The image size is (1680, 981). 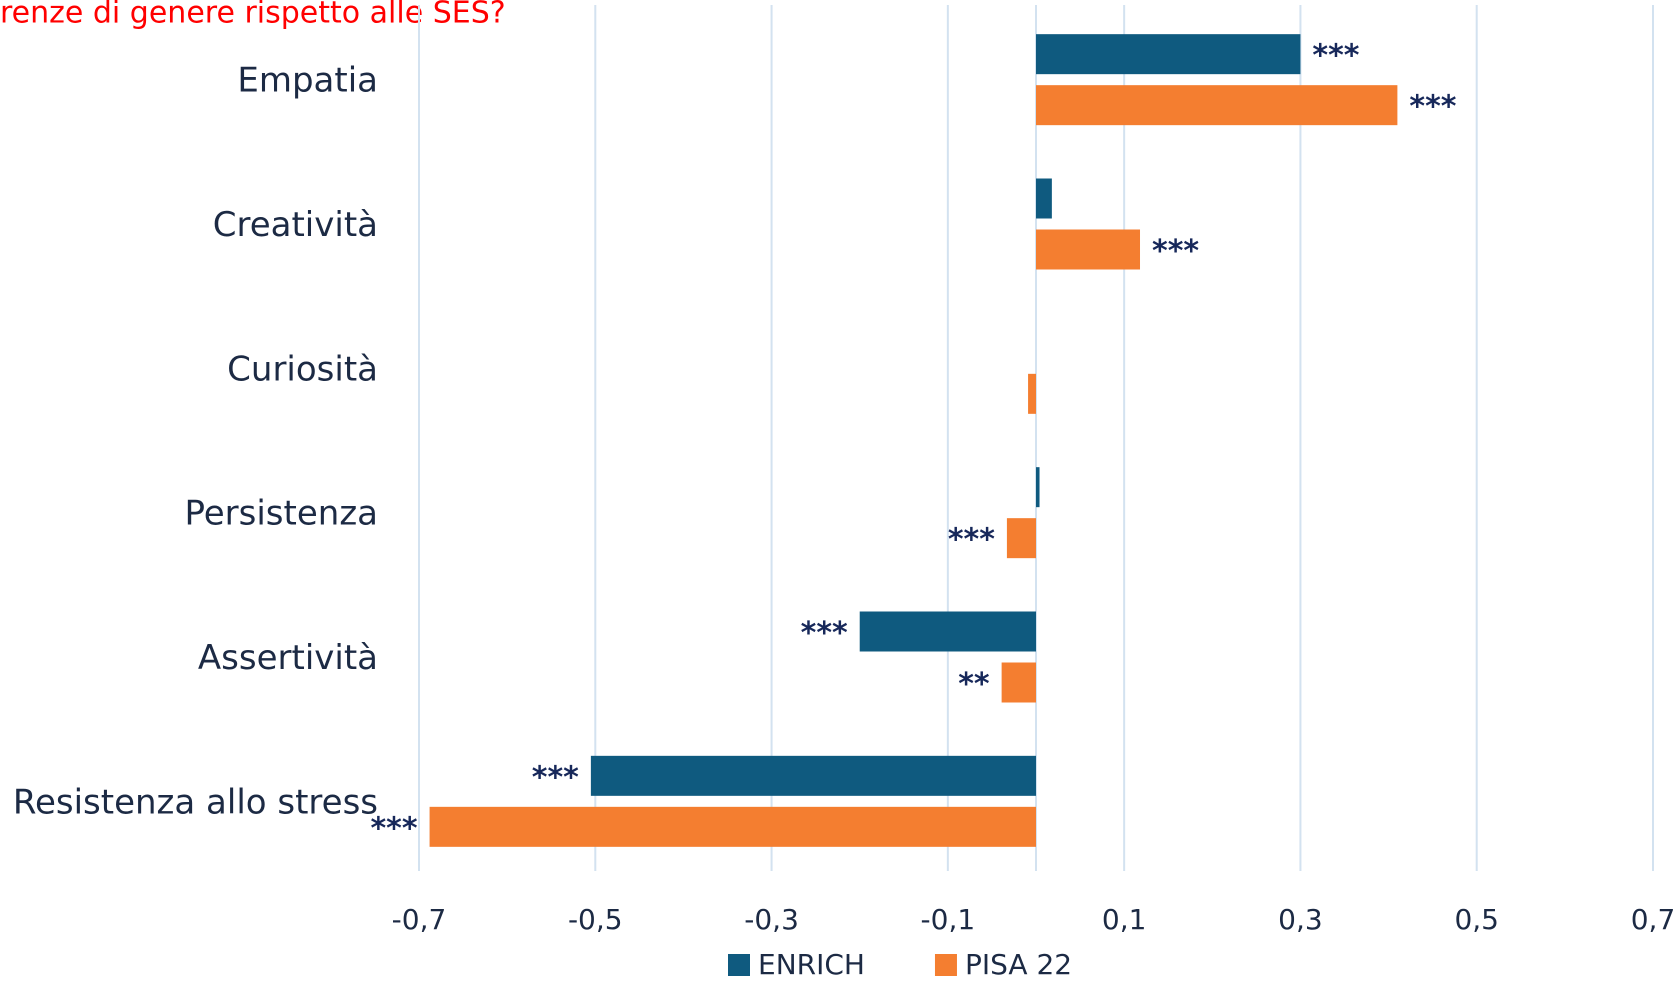 What do you see at coordinates (419, 919) in the screenshot?
I see `x-tick-label: -0,7` at bounding box center [419, 919].